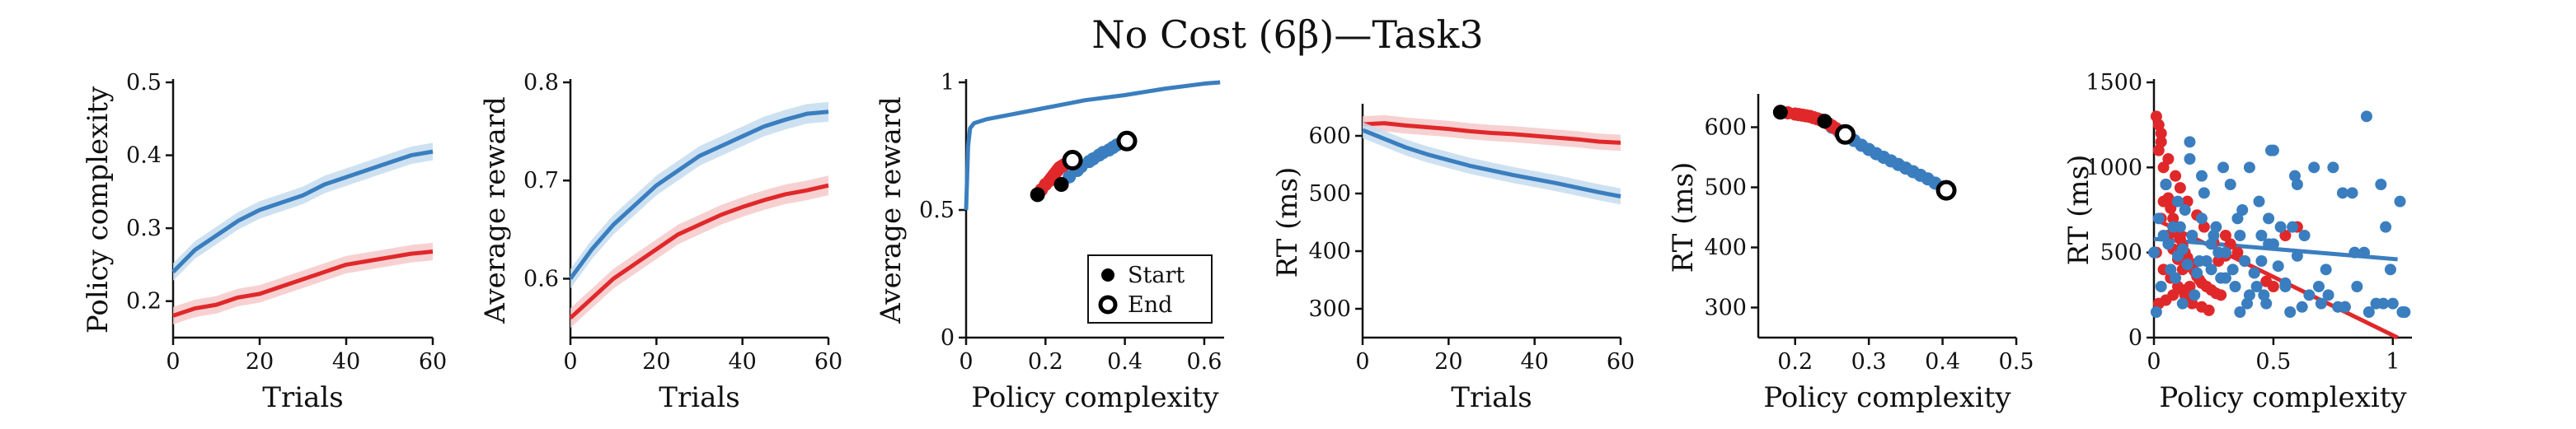 This screenshot has height=429, width=2576. I want to click on y-tick-label: 500, so click(1330, 194).